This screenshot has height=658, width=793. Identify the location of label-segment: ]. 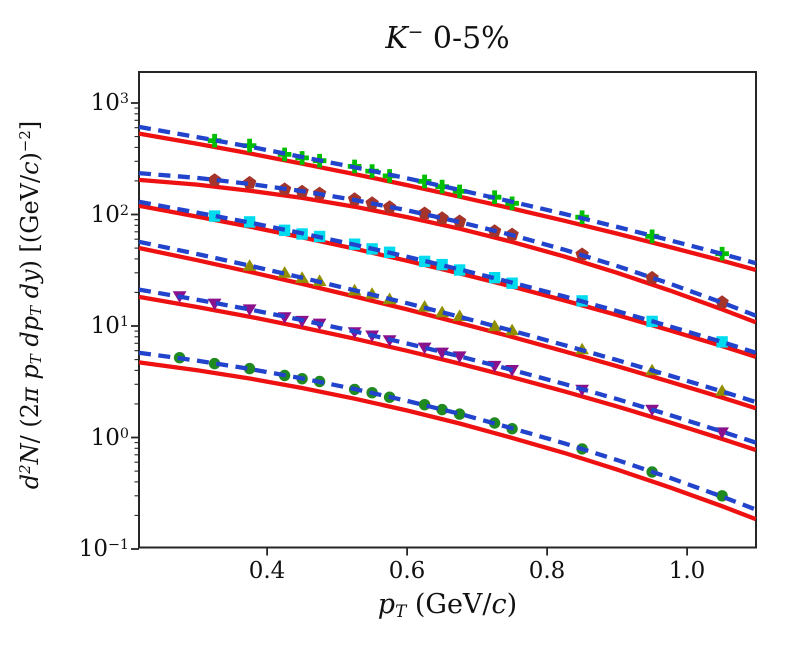
(30, 125).